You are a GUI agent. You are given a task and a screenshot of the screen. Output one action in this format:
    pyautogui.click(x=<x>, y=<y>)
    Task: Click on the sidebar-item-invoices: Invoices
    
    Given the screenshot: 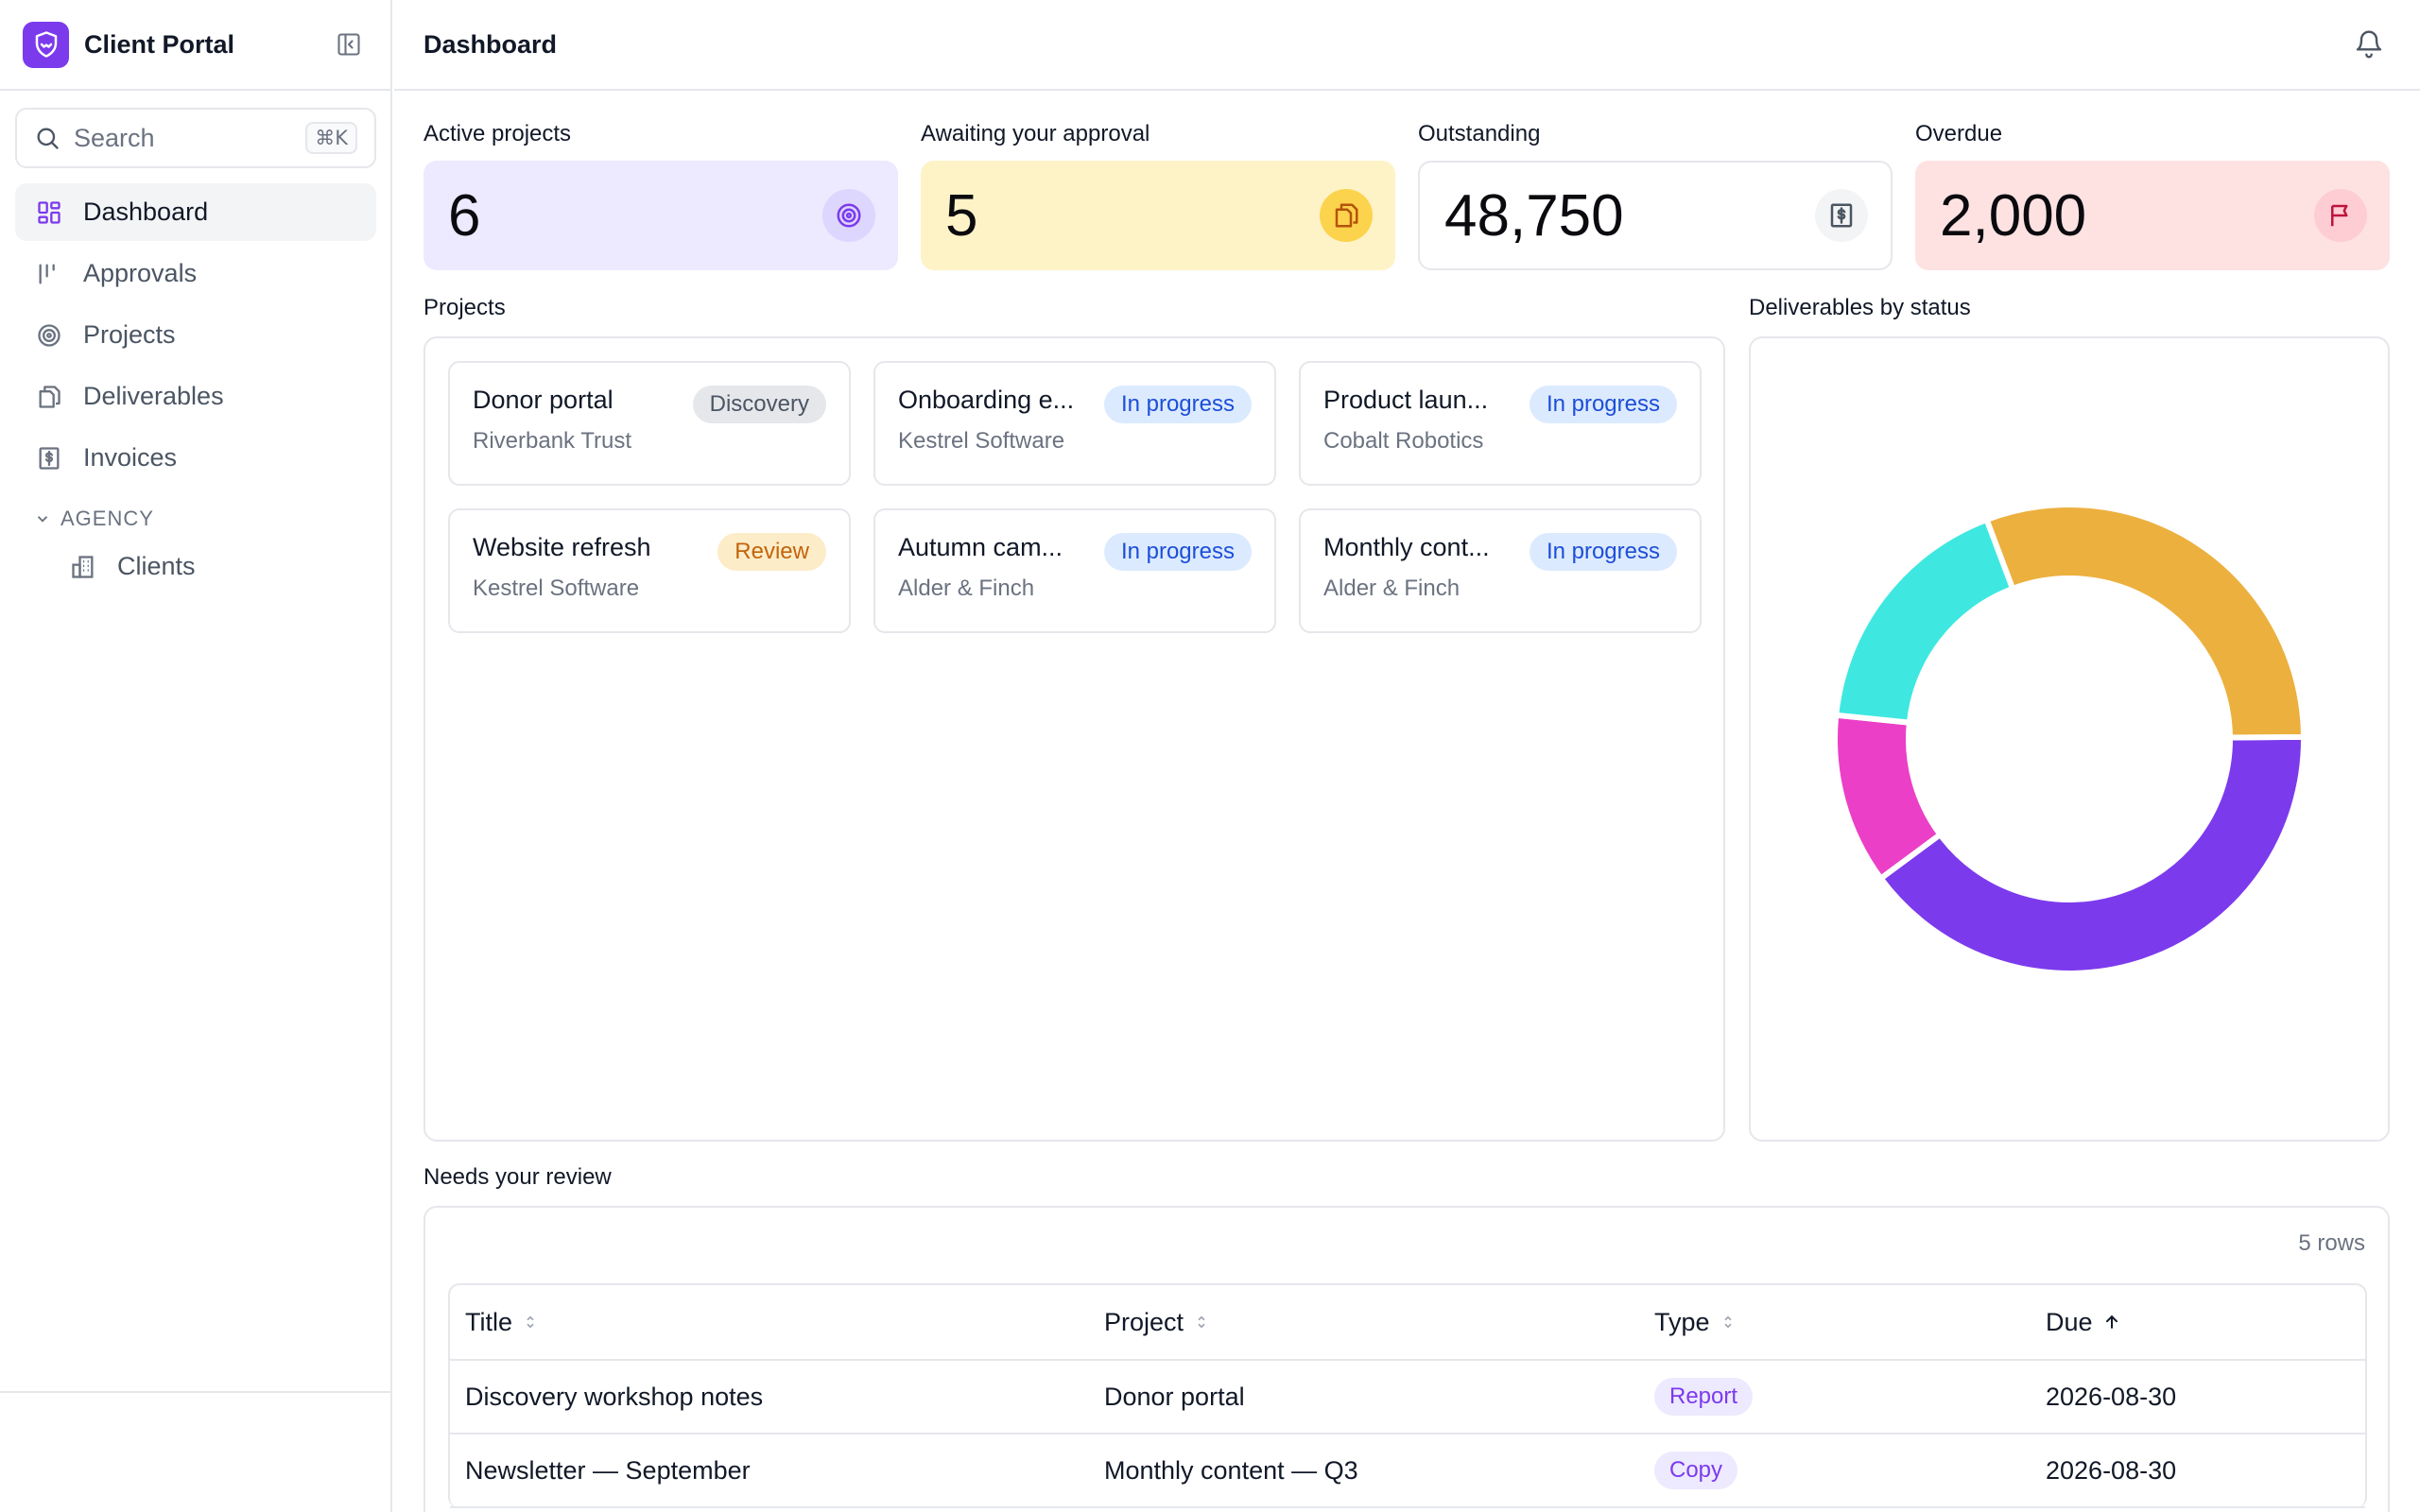 What is the action you would take?
    pyautogui.click(x=195, y=458)
    